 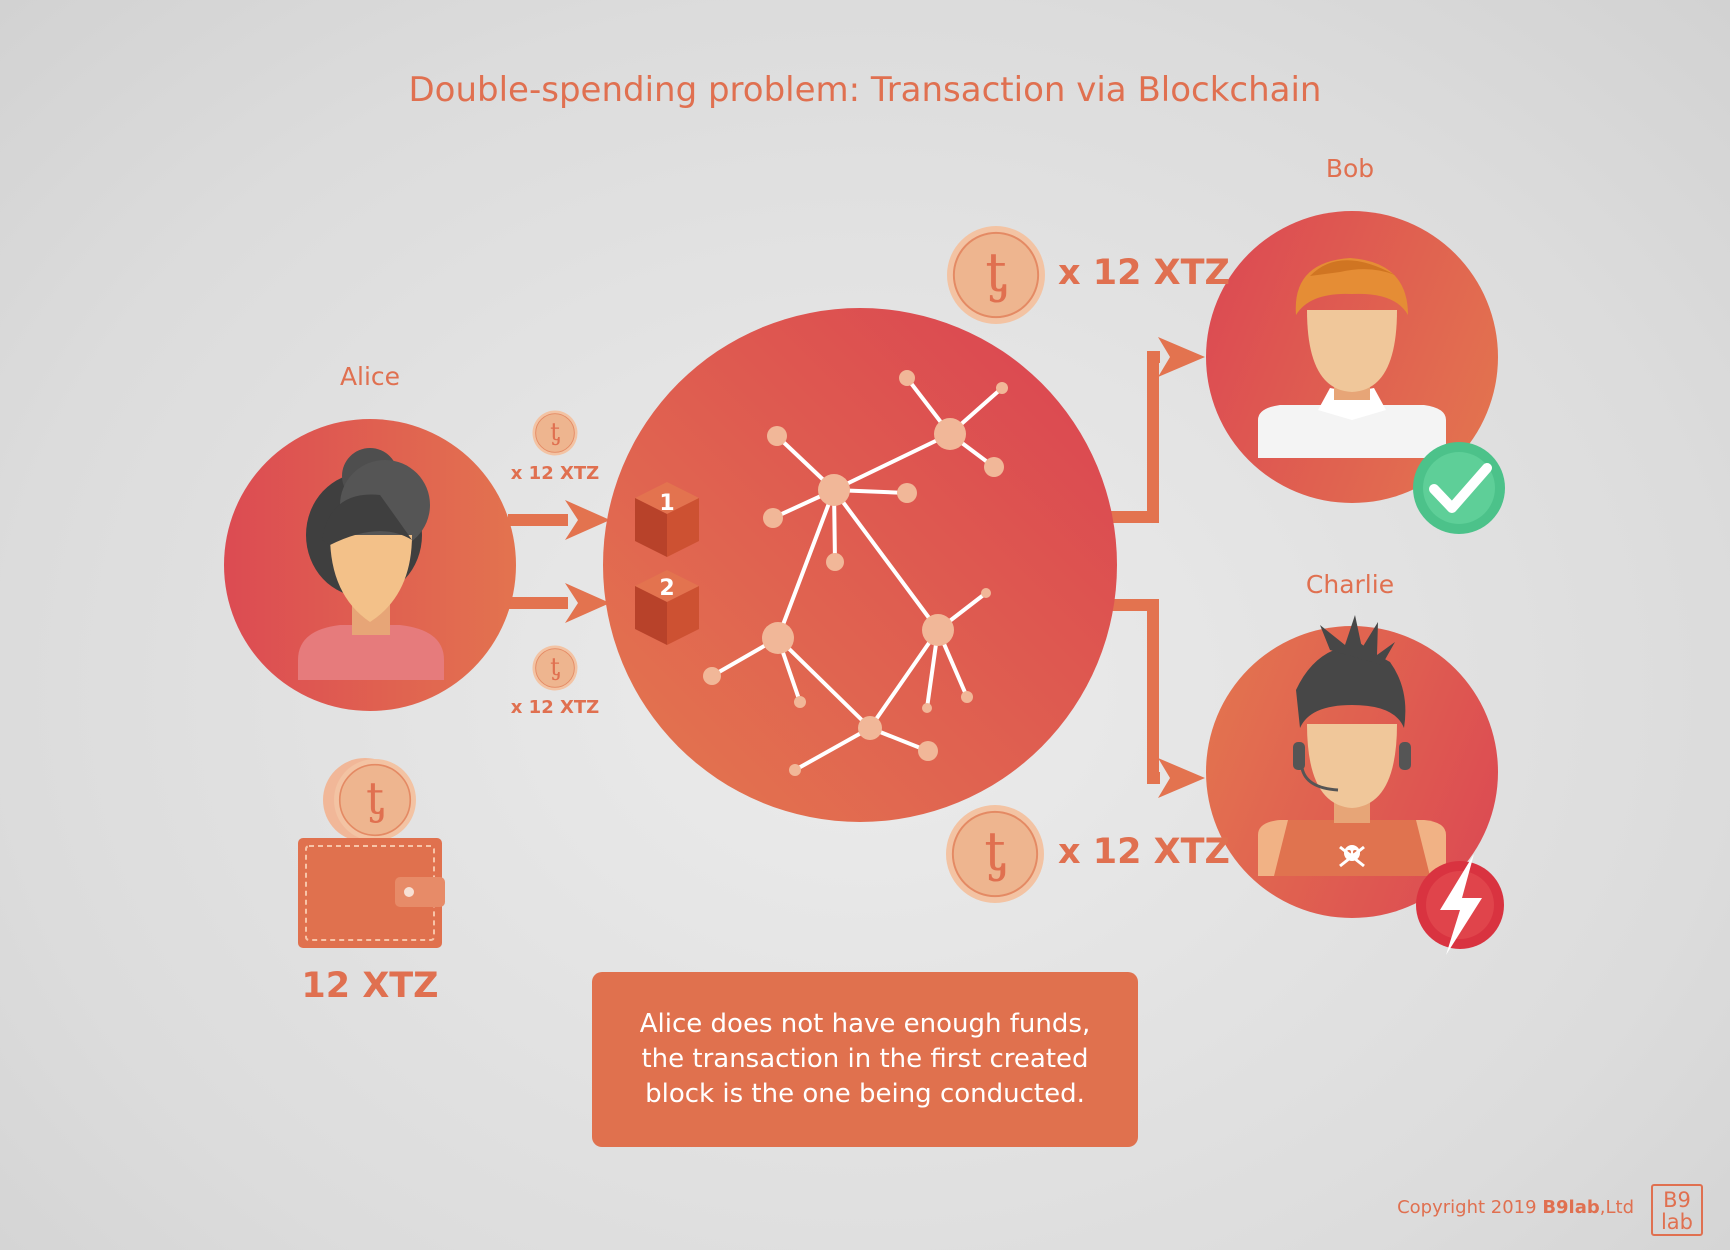 What do you see at coordinates (1157, 698) in the screenshot?
I see `arrow-network-charlie` at bounding box center [1157, 698].